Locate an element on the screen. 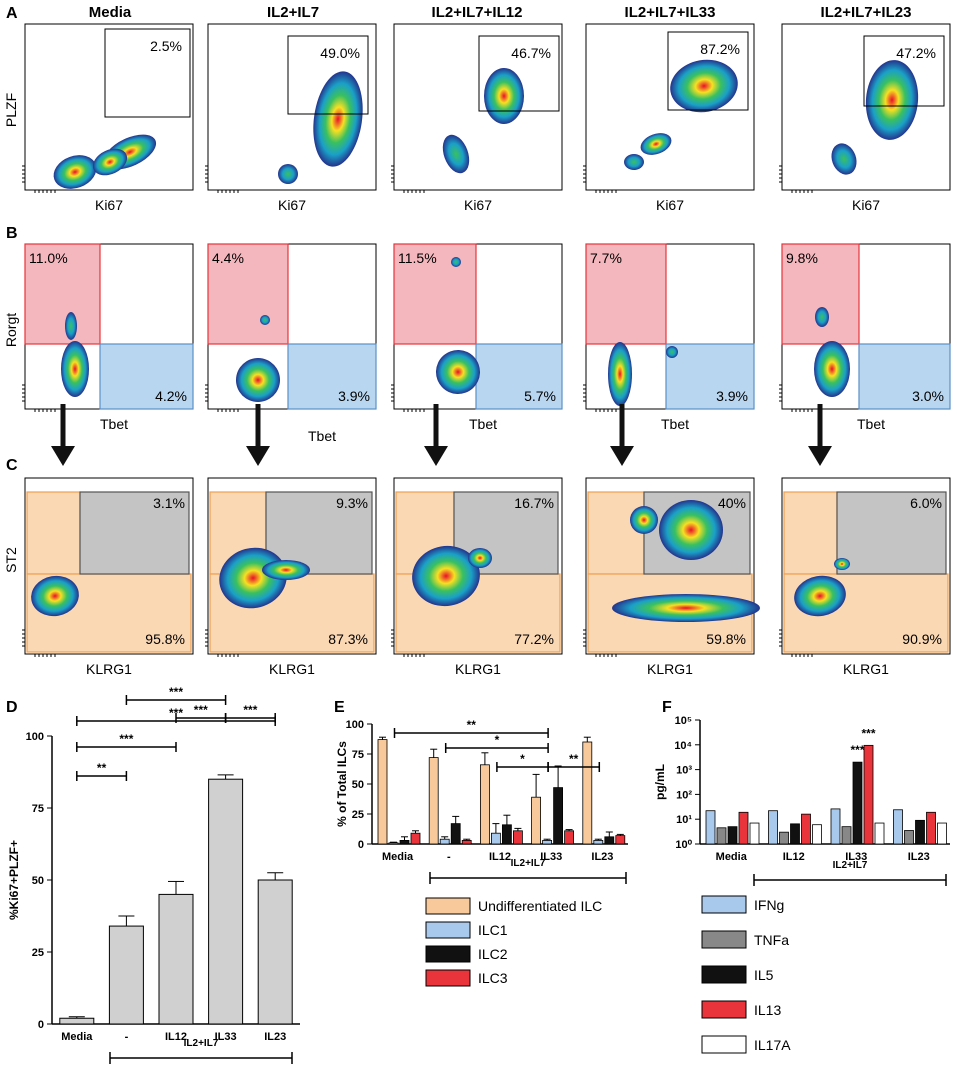  gate-box is located at coordinates (519, 73).